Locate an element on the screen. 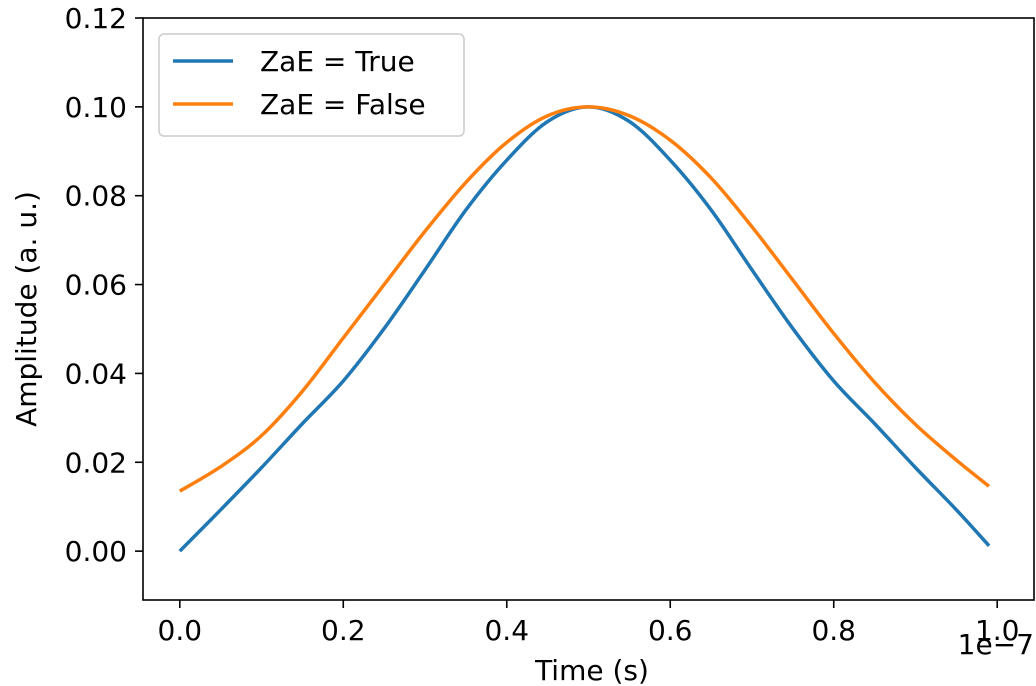 The image size is (1036, 686). y-tick-label: 0.02 is located at coordinates (96, 462).